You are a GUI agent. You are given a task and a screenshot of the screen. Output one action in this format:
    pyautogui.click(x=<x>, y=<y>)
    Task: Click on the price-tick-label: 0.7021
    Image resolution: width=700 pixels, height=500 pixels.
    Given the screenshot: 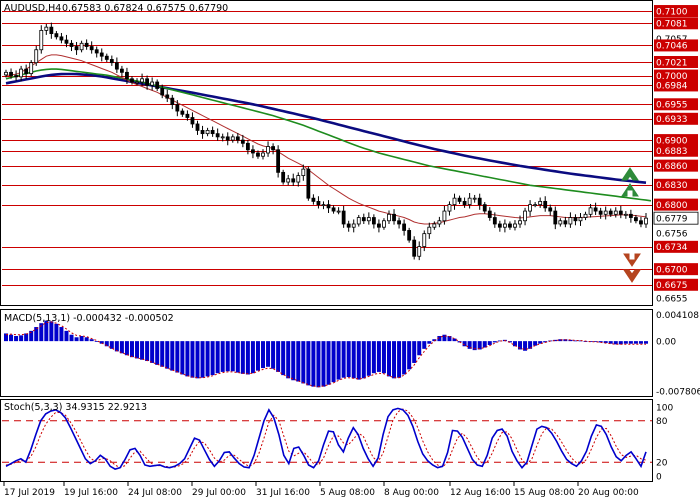 What is the action you would take?
    pyautogui.click(x=672, y=63)
    